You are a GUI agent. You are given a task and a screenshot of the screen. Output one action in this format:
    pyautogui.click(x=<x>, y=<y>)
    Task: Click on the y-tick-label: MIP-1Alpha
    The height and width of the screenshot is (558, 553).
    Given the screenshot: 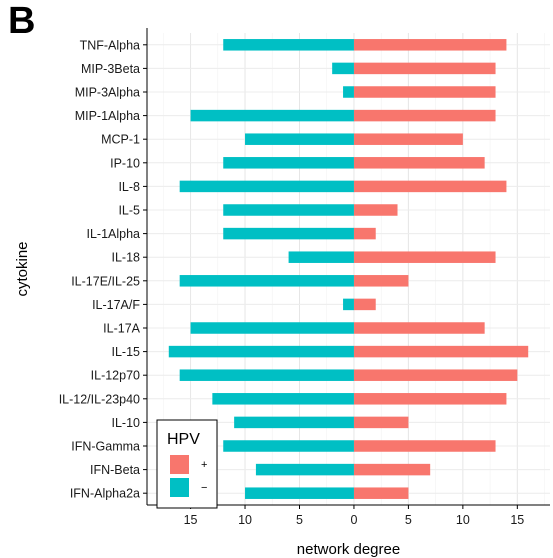 What is the action you would take?
    pyautogui.click(x=107, y=116)
    